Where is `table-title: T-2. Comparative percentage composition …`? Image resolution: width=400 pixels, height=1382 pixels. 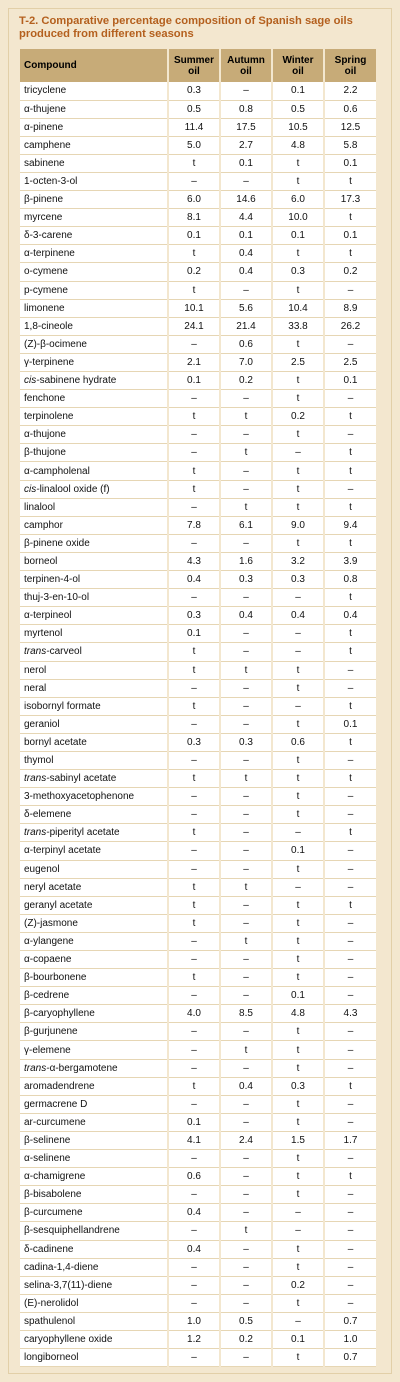
table-title: T-2. Comparative percentage composition … is located at coordinates (186, 27).